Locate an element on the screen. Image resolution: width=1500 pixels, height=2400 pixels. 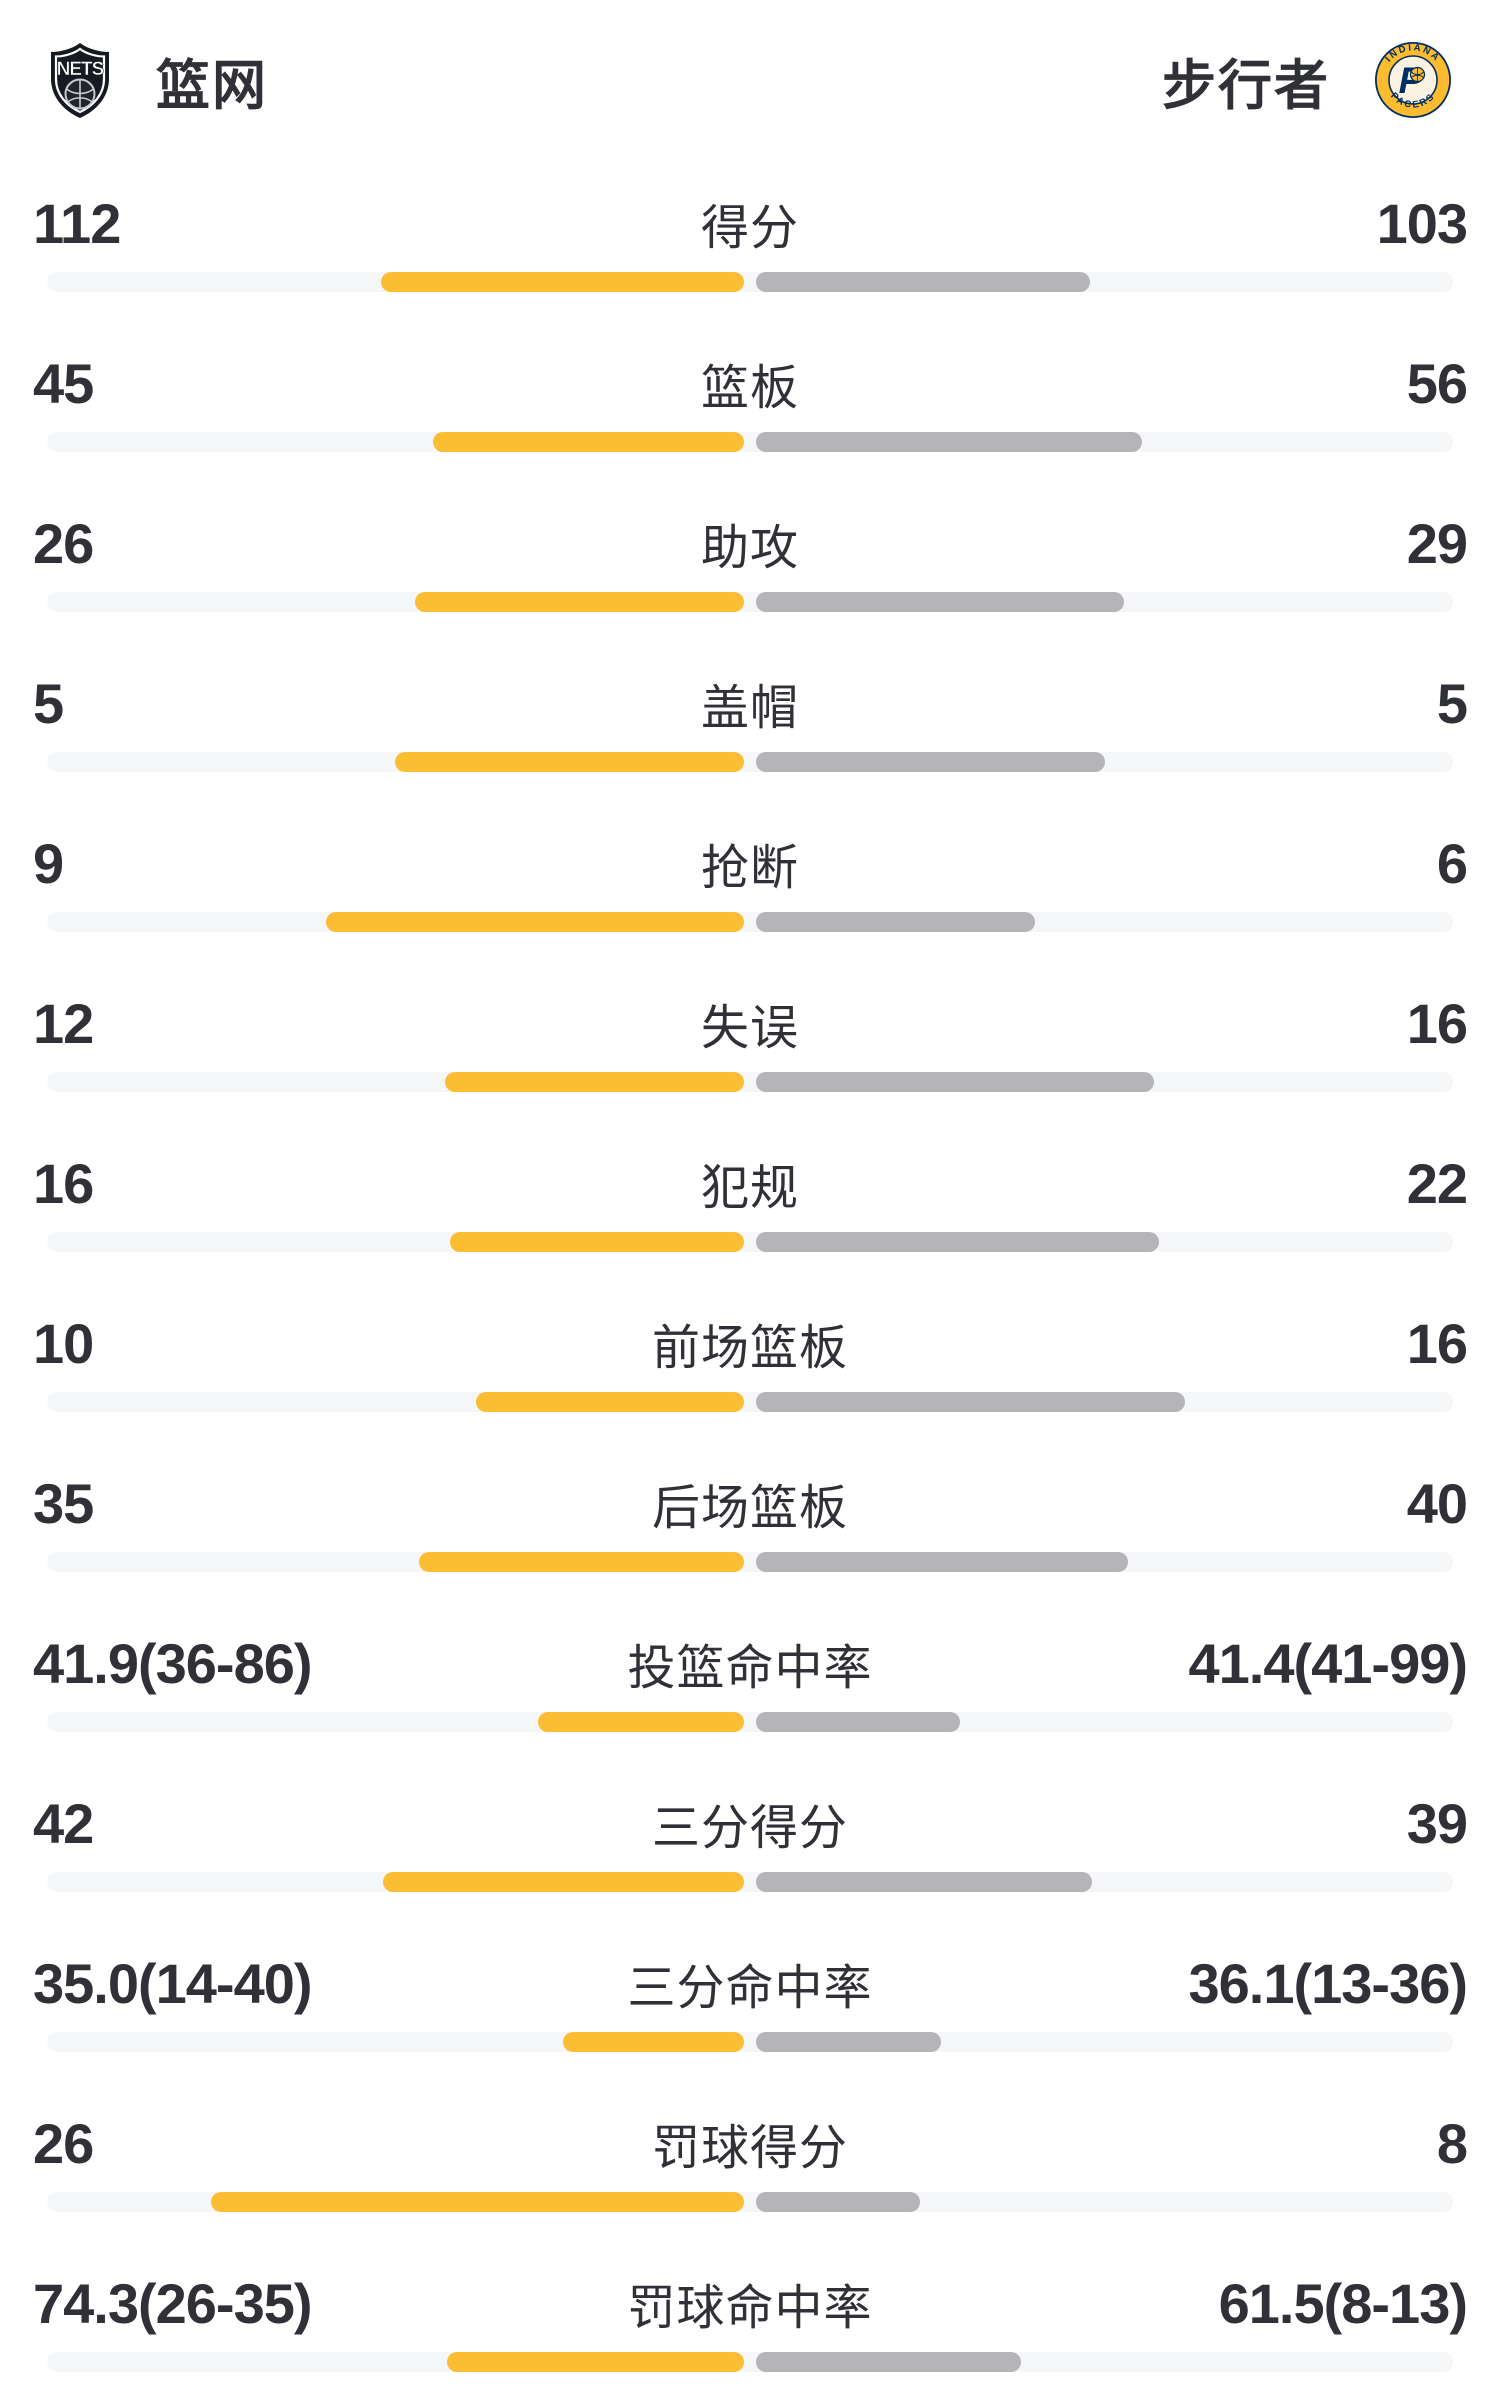
stat-row: 5 盖帽 5 is located at coordinates (750, 720).